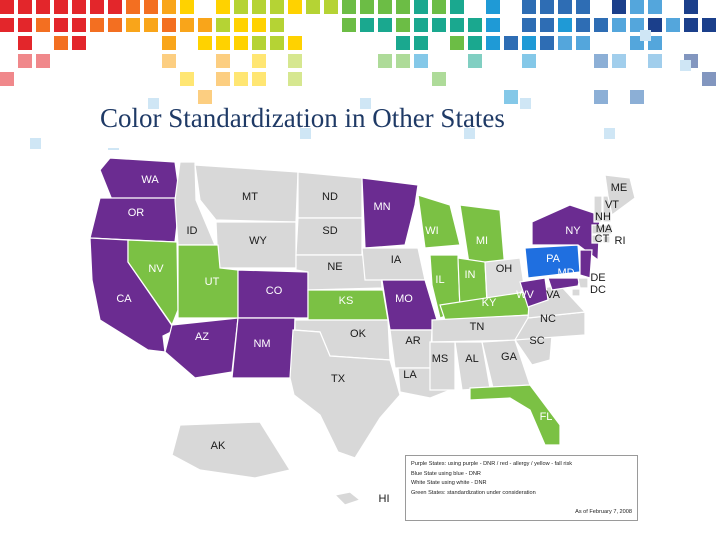 The height and width of the screenshot is (540, 720). What do you see at coordinates (619, 188) in the screenshot?
I see `state-label-me: ME` at bounding box center [619, 188].